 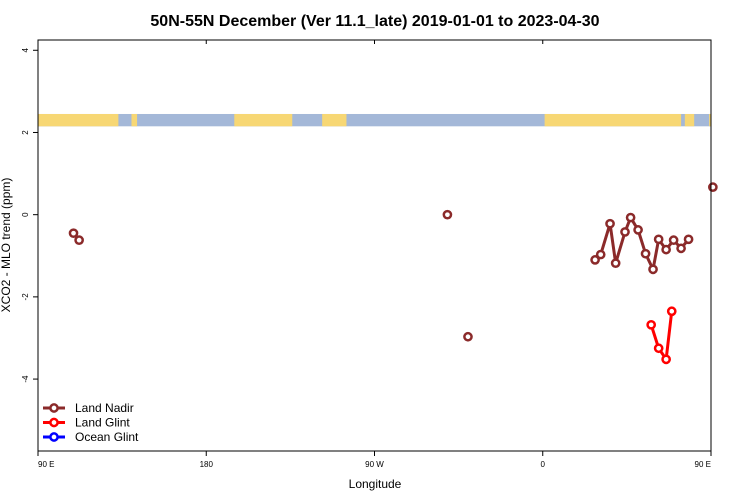 What do you see at coordinates (543, 464) in the screenshot?
I see `x-tick-label: 0` at bounding box center [543, 464].